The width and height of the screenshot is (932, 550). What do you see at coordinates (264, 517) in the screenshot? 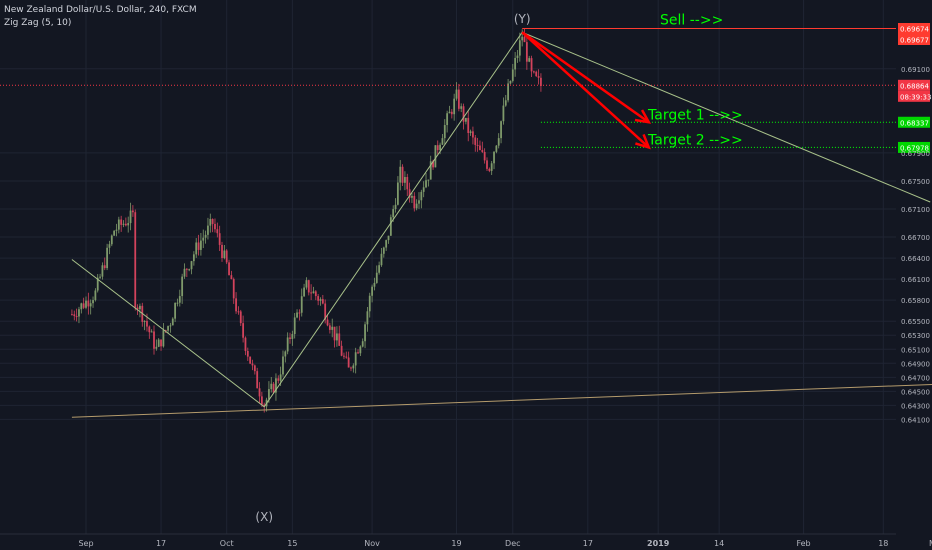
I see `wave-x-label: (X)` at bounding box center [264, 517].